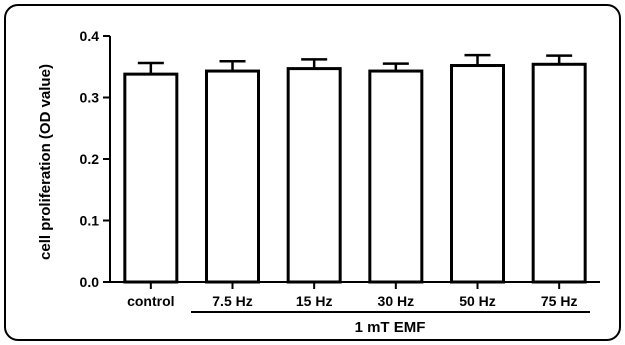 The image size is (625, 345). What do you see at coordinates (90, 282) in the screenshot?
I see `y-tick-label: 0.0` at bounding box center [90, 282].